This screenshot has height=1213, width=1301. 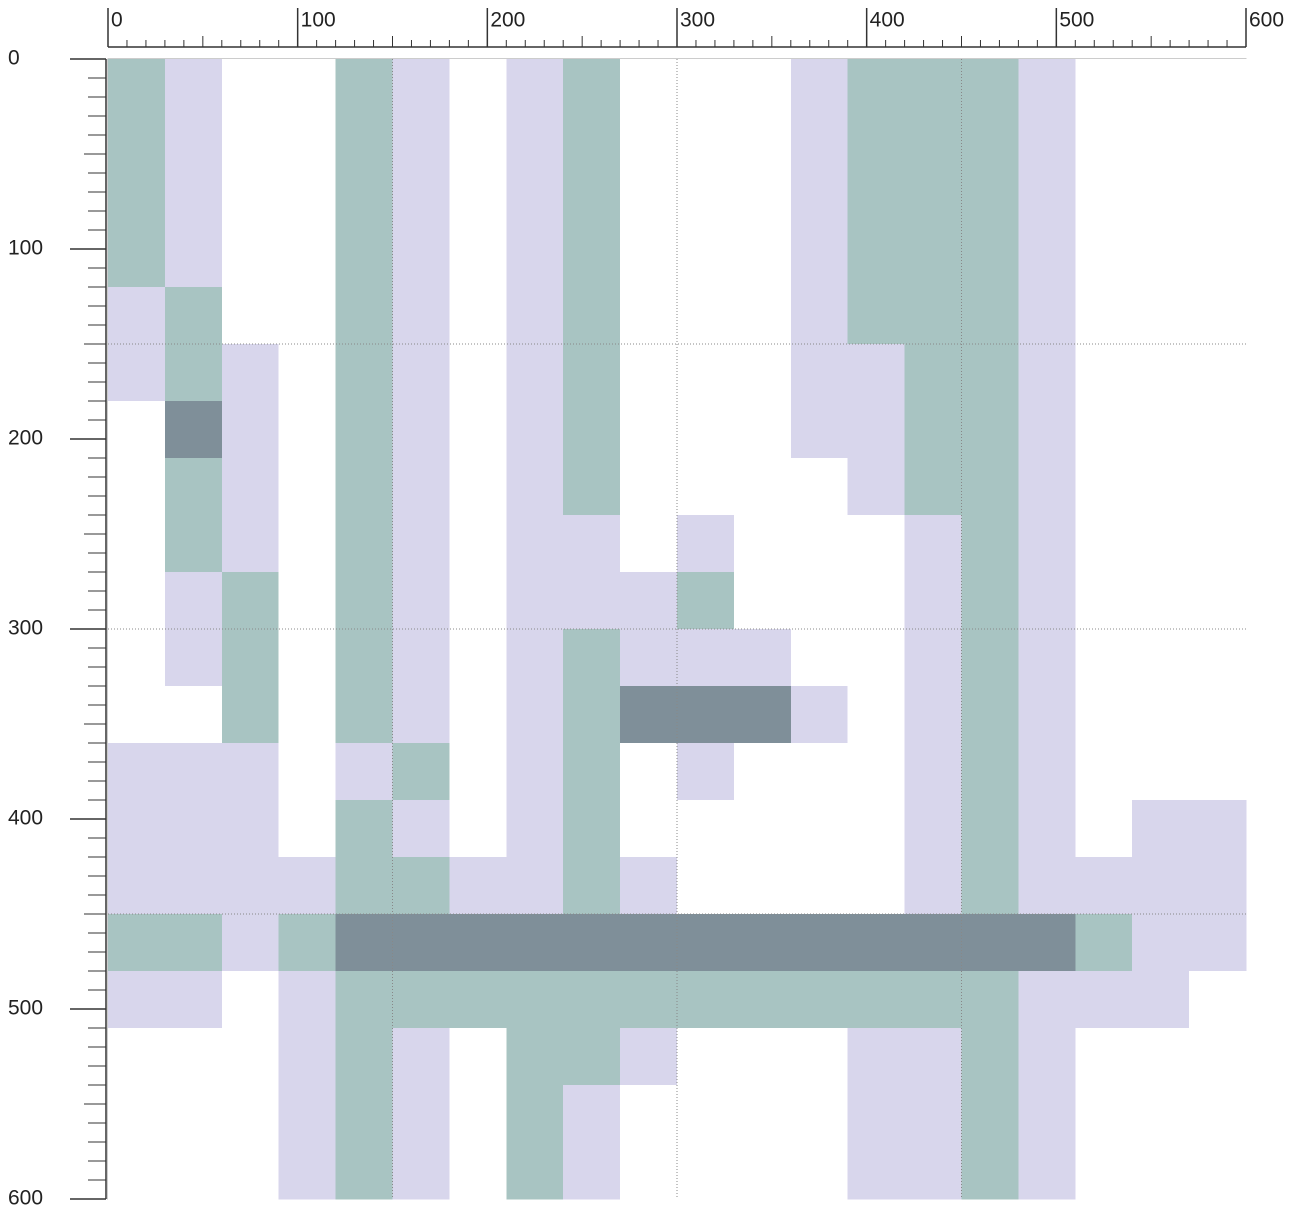 I want to click on x-tick-label: 200, so click(x=507, y=20).